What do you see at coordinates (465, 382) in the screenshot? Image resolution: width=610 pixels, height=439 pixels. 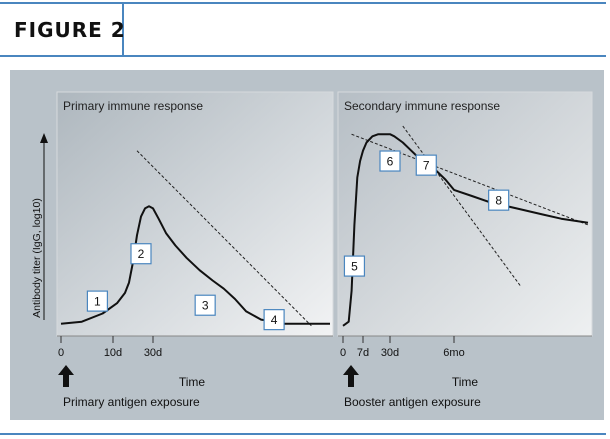 I see `secondary-x-axis-label: Time` at bounding box center [465, 382].